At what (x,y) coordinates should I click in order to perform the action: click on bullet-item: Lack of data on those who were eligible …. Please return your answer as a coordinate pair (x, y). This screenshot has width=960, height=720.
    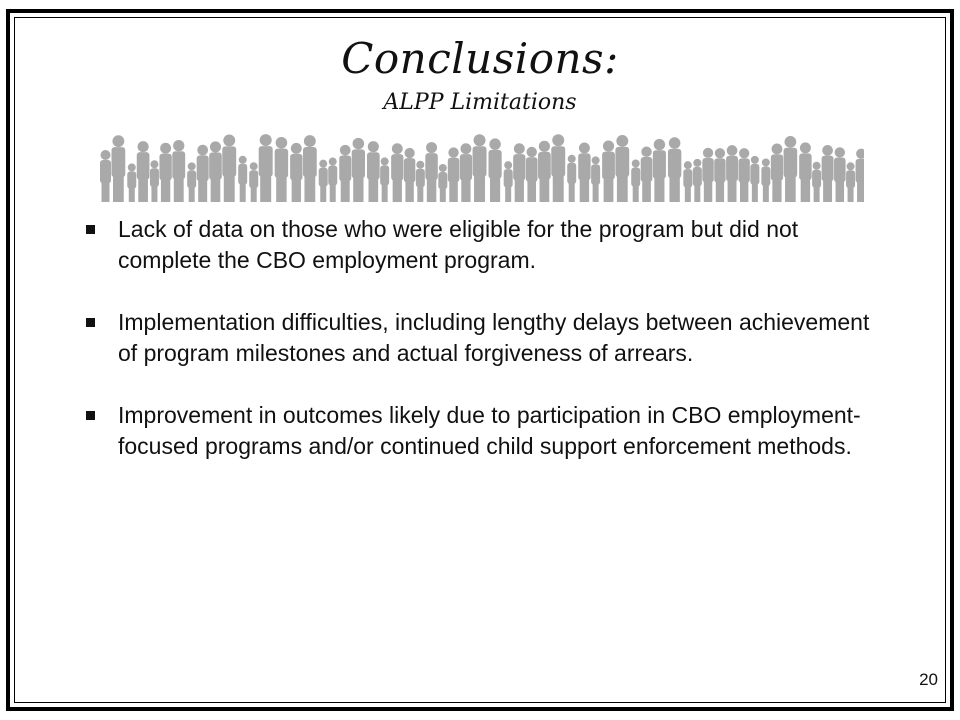
    Looking at the image, I should click on (479, 245).